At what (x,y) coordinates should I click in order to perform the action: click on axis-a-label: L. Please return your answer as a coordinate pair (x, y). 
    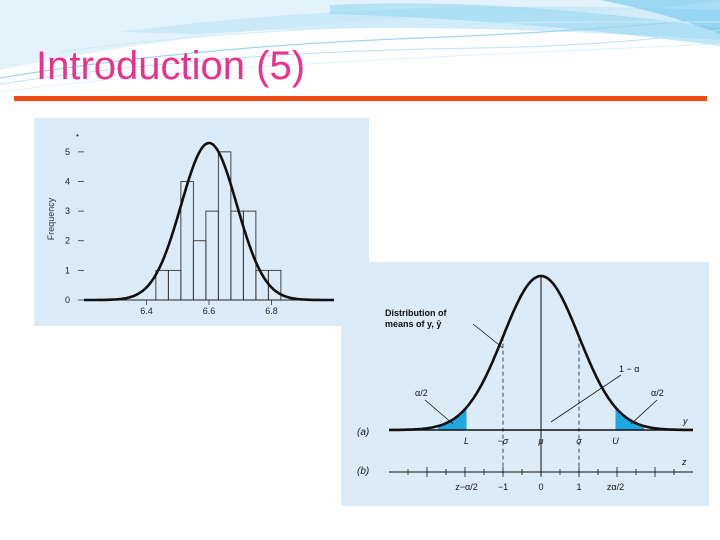
    Looking at the image, I should click on (466, 441).